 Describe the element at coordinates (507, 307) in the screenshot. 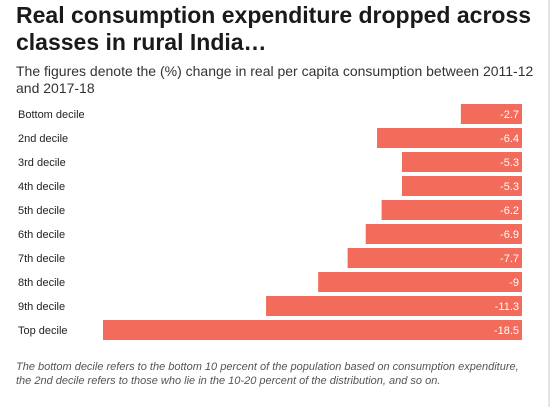

I see `value-label: -11.3` at that location.